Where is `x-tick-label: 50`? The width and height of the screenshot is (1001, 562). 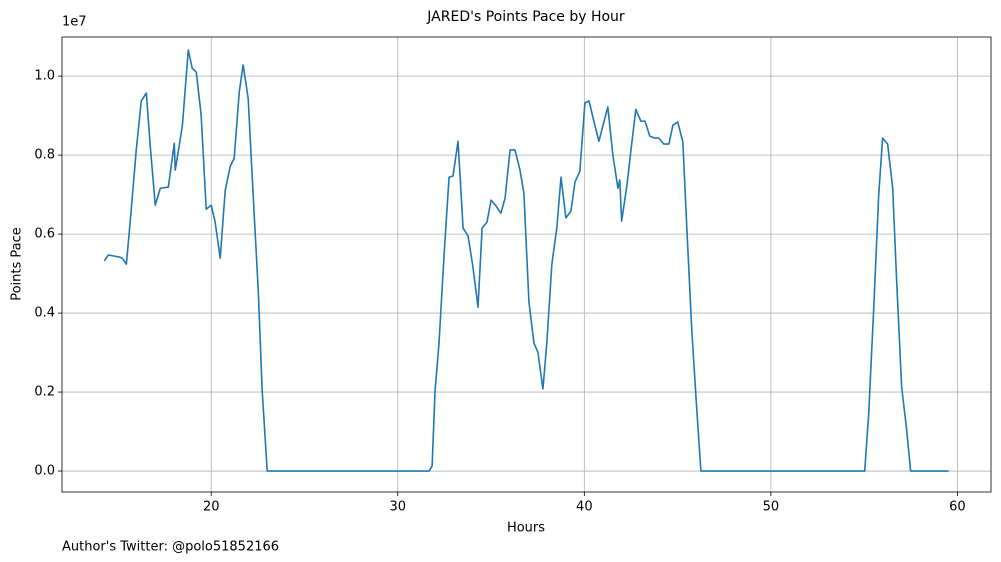
x-tick-label: 50 is located at coordinates (771, 507).